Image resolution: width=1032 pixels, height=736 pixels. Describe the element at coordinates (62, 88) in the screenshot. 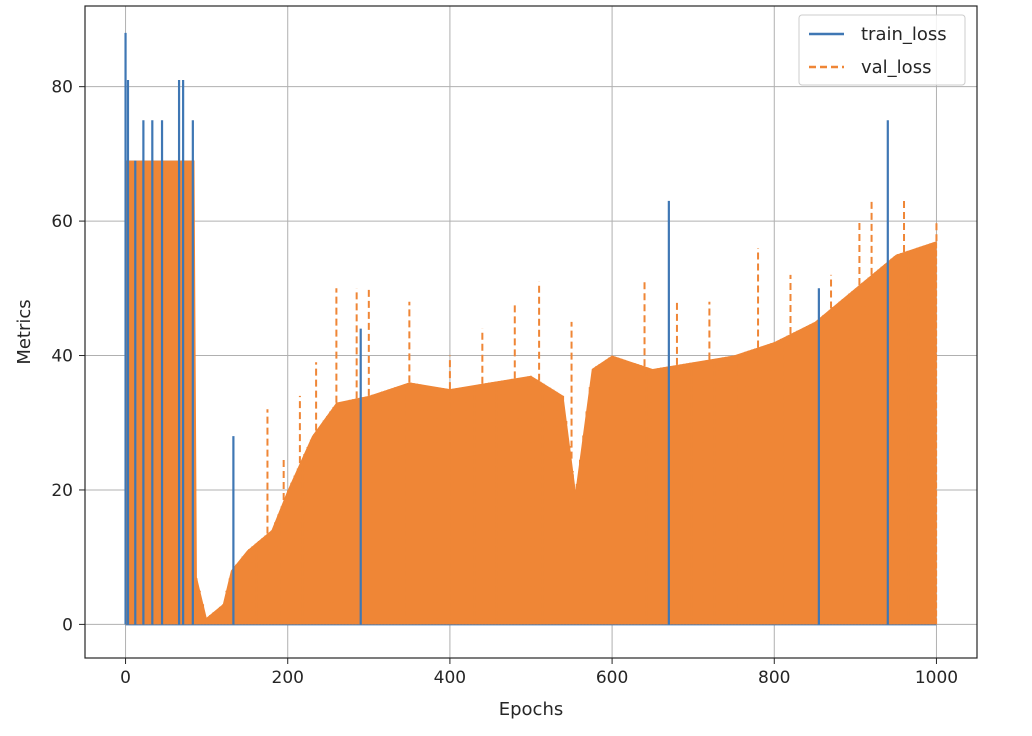

I see `y-tick-label: 80` at that location.